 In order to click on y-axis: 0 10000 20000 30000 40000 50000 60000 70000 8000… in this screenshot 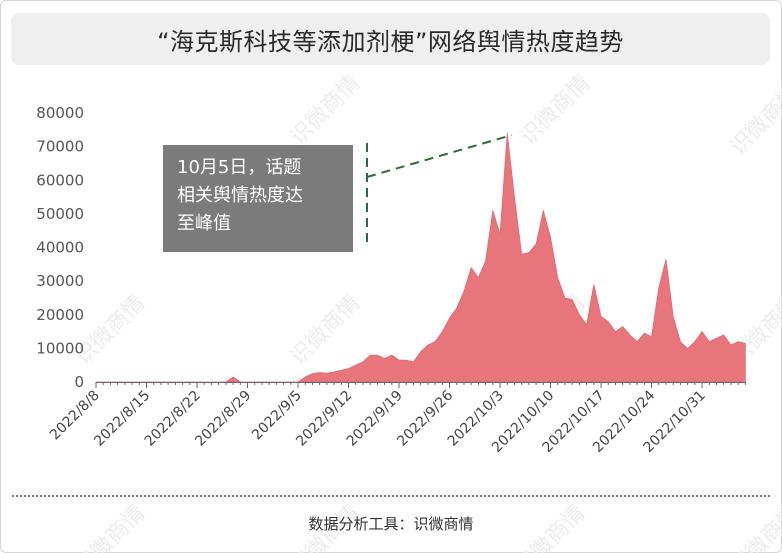, I will do `click(60, 247)`.